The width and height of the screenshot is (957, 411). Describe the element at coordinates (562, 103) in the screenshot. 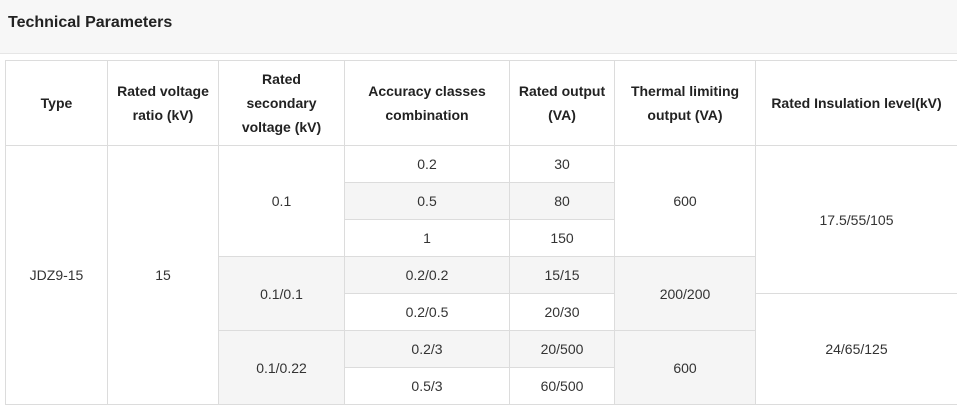

I see `column-header: Rated output (VA)` at that location.